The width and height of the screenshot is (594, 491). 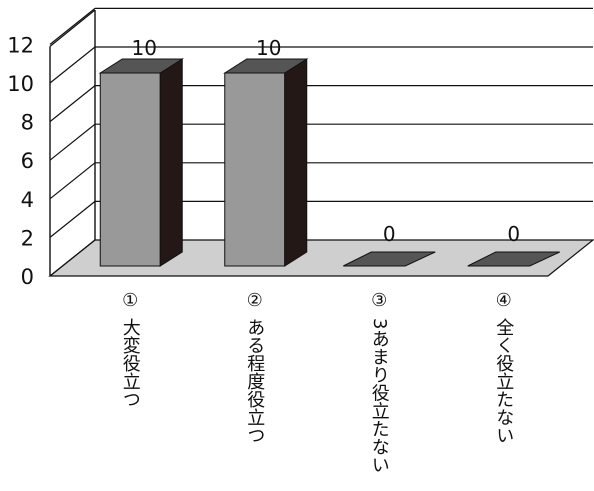 What do you see at coordinates (379, 395) in the screenshot?
I see `category-label: 3あまり役立たない` at bounding box center [379, 395].